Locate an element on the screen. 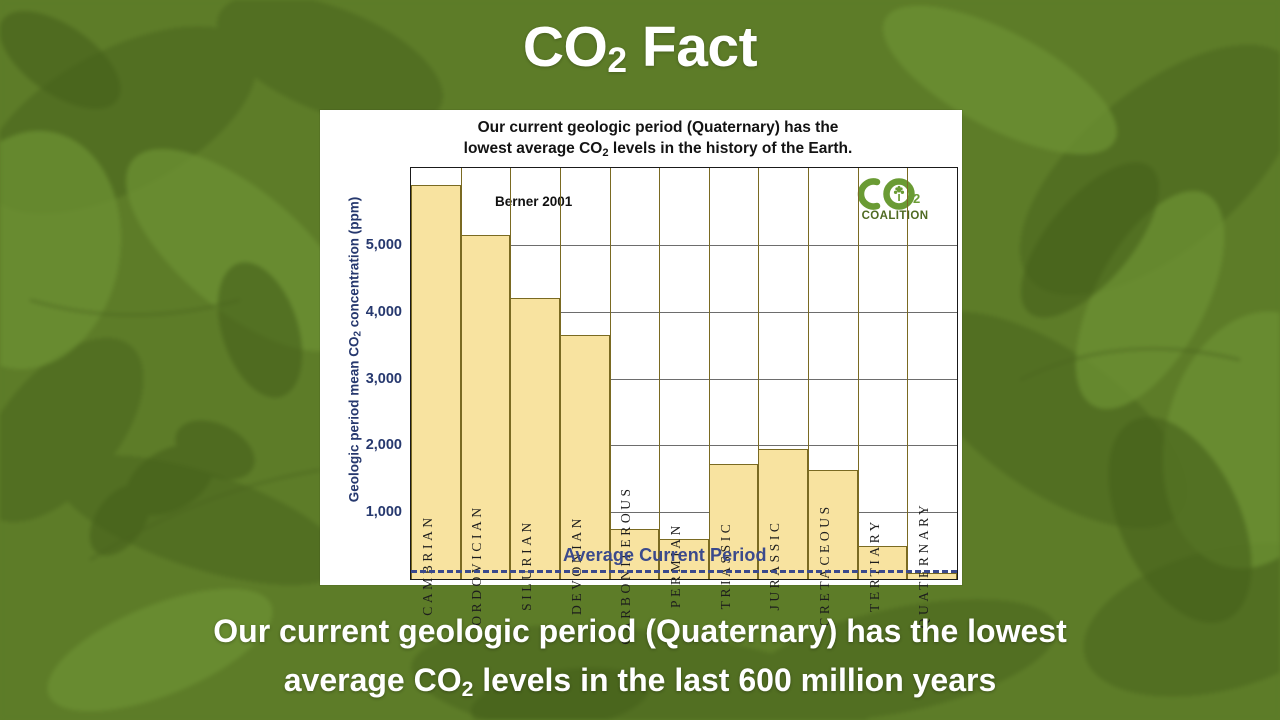 Image resolution: width=1280 pixels, height=720 pixels. y-tick-label-5000: 5,000 is located at coordinates (383, 244).